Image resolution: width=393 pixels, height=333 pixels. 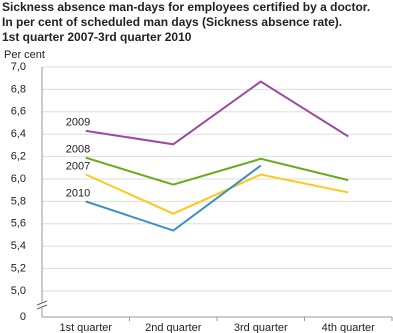 What do you see at coordinates (18, 112) in the screenshot?
I see `y-tick-label: 6,6` at bounding box center [18, 112].